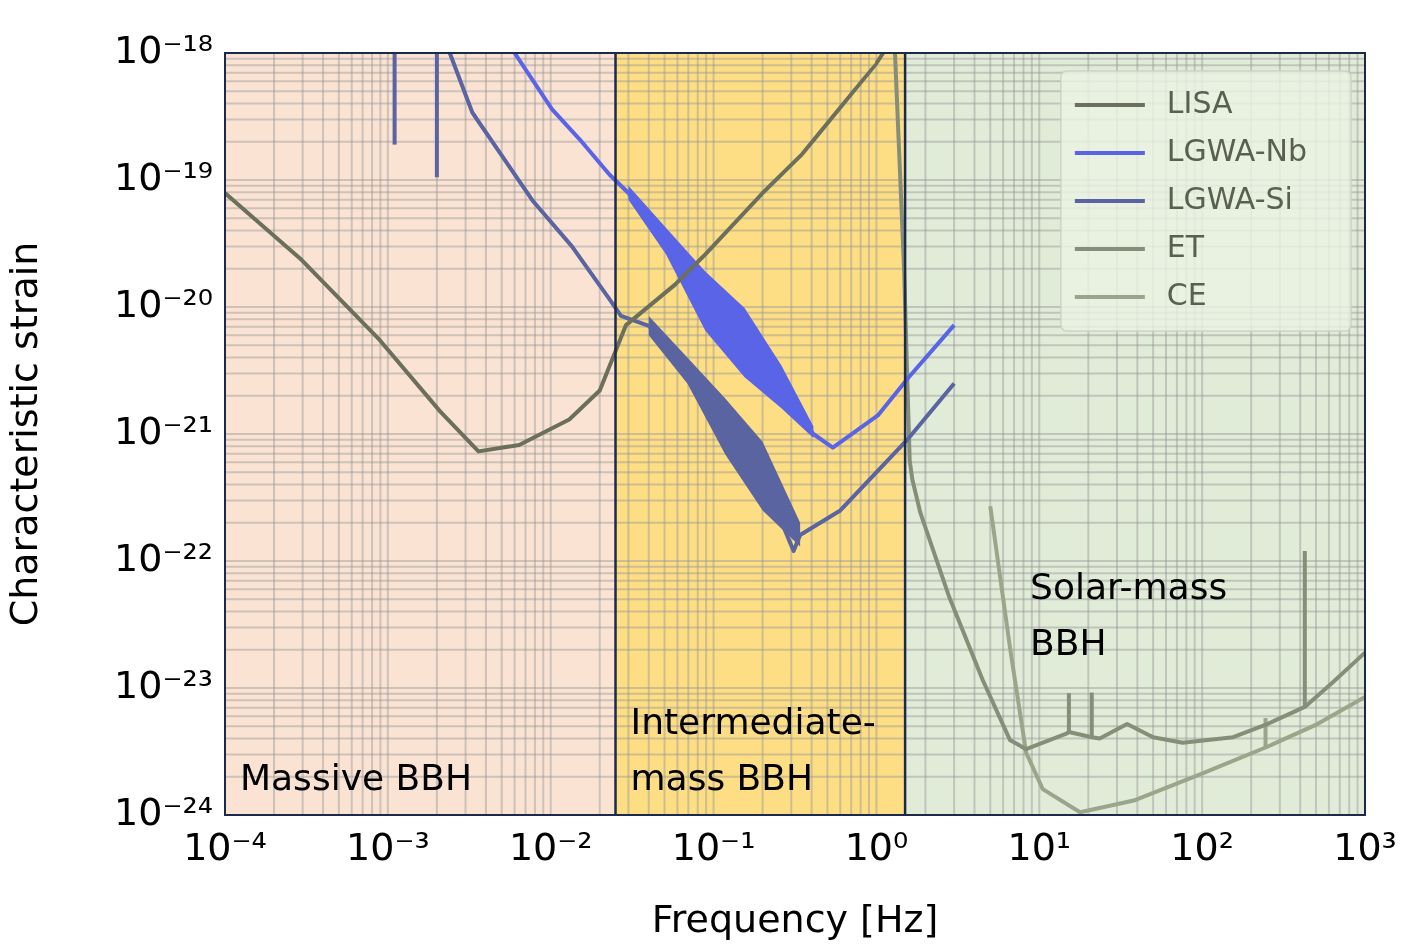 Image resolution: width=1409 pixels, height=949 pixels. What do you see at coordinates (163, 557) in the screenshot?
I see `y-tick-label: 10⁻²²` at bounding box center [163, 557].